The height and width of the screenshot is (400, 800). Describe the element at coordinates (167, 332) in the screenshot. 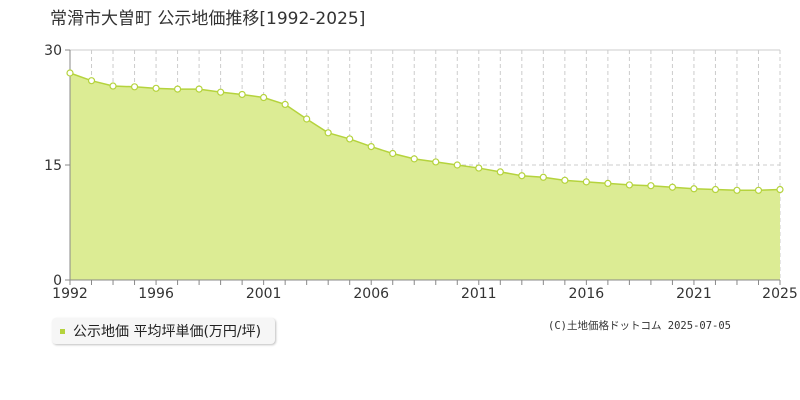

I see `legend-label: 公示地価 平均坪単価(万円/坪)` at that location.